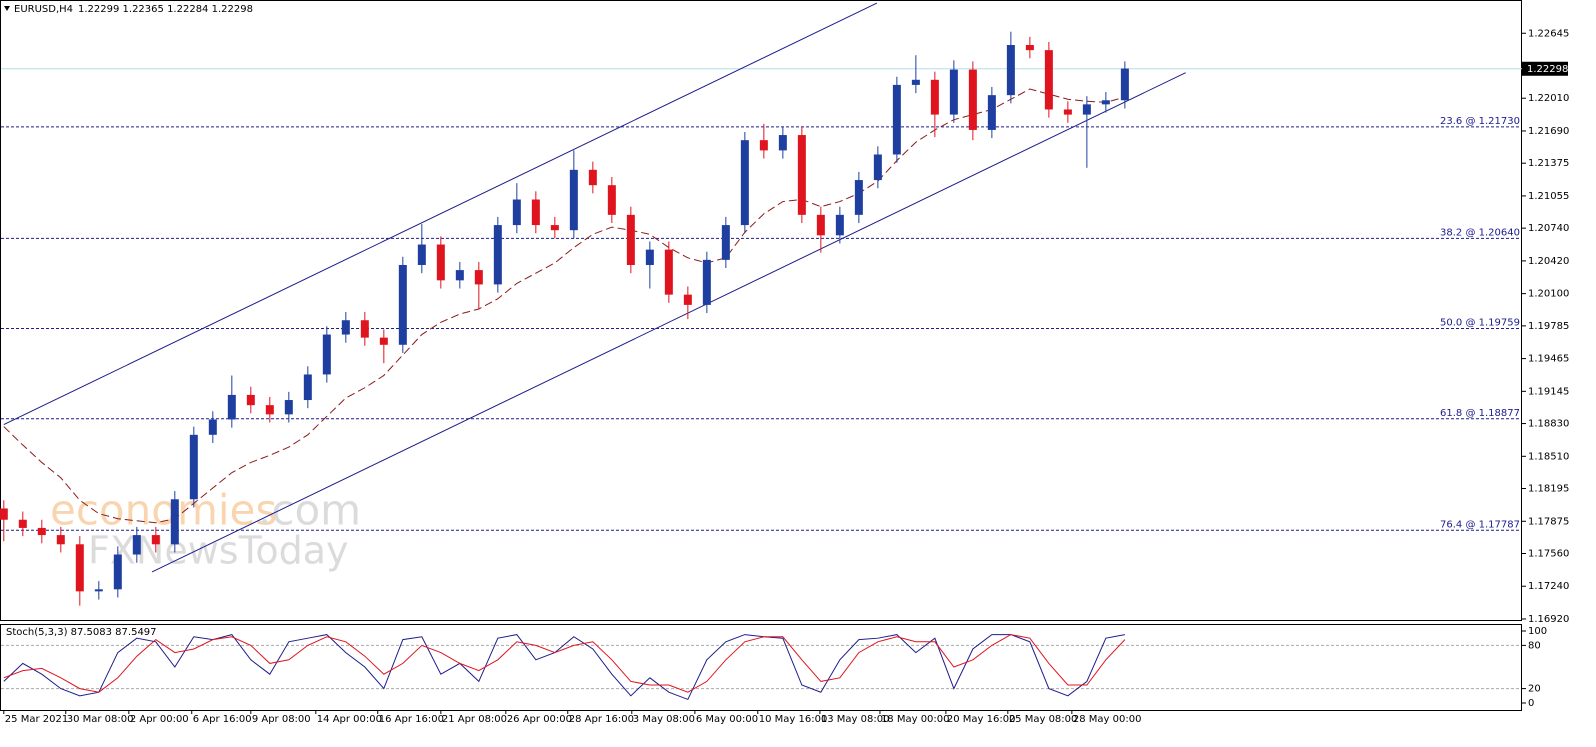 The height and width of the screenshot is (747, 1596). Describe the element at coordinates (1480, 323) in the screenshot. I see `fib-label: 50.0 @ 1.19759` at that location.